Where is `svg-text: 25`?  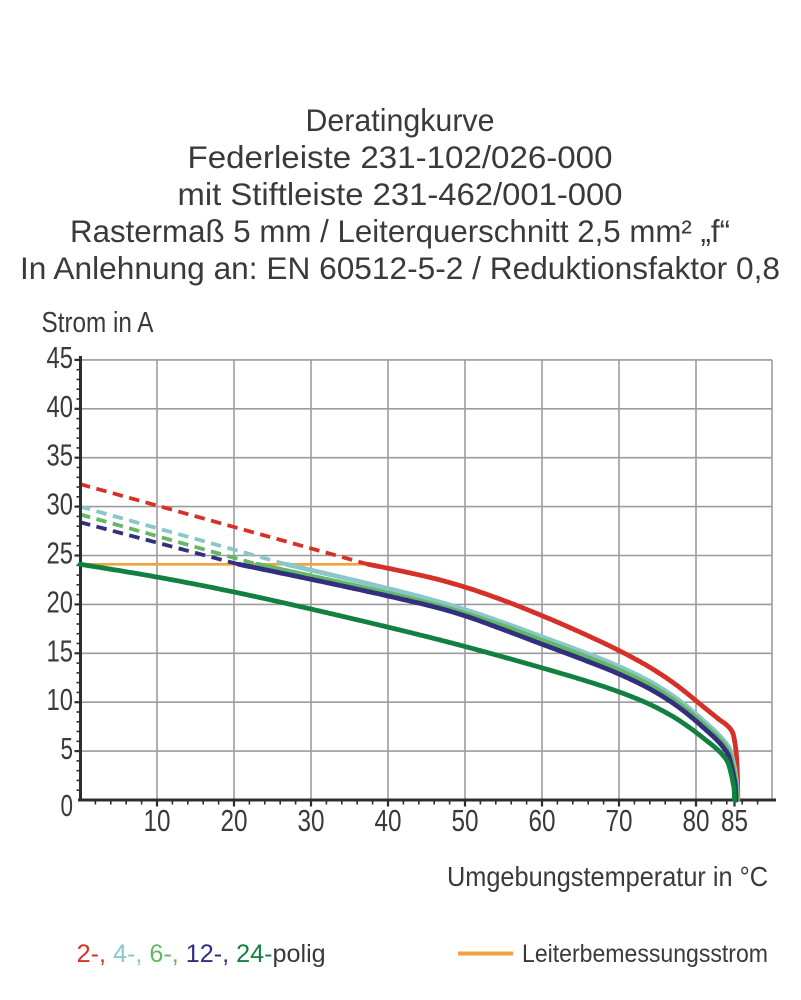 svg-text: 25 is located at coordinates (60, 553).